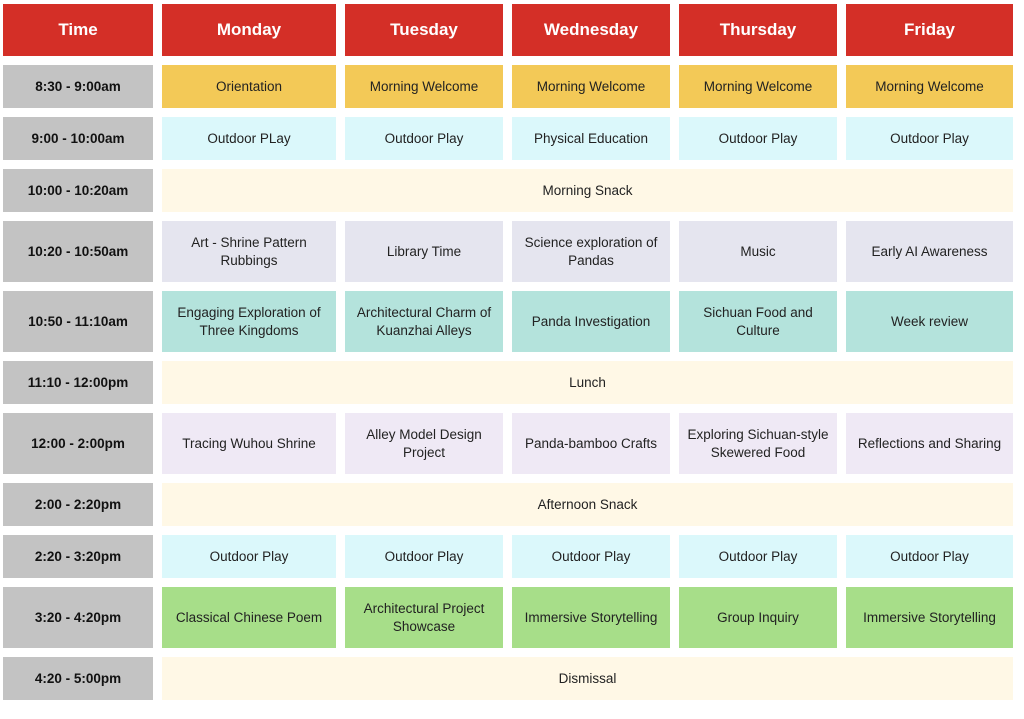 The width and height of the screenshot is (1024, 719). What do you see at coordinates (591, 251) in the screenshot?
I see `activity-cell: Science exploration of Pandas` at bounding box center [591, 251].